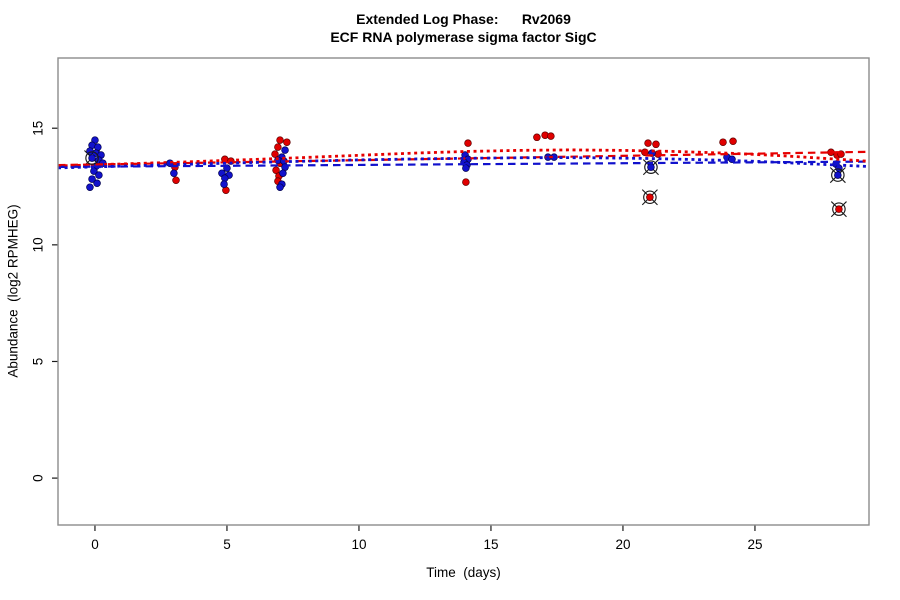  What do you see at coordinates (227, 544) in the screenshot?
I see `x-tick-label: 5` at bounding box center [227, 544].